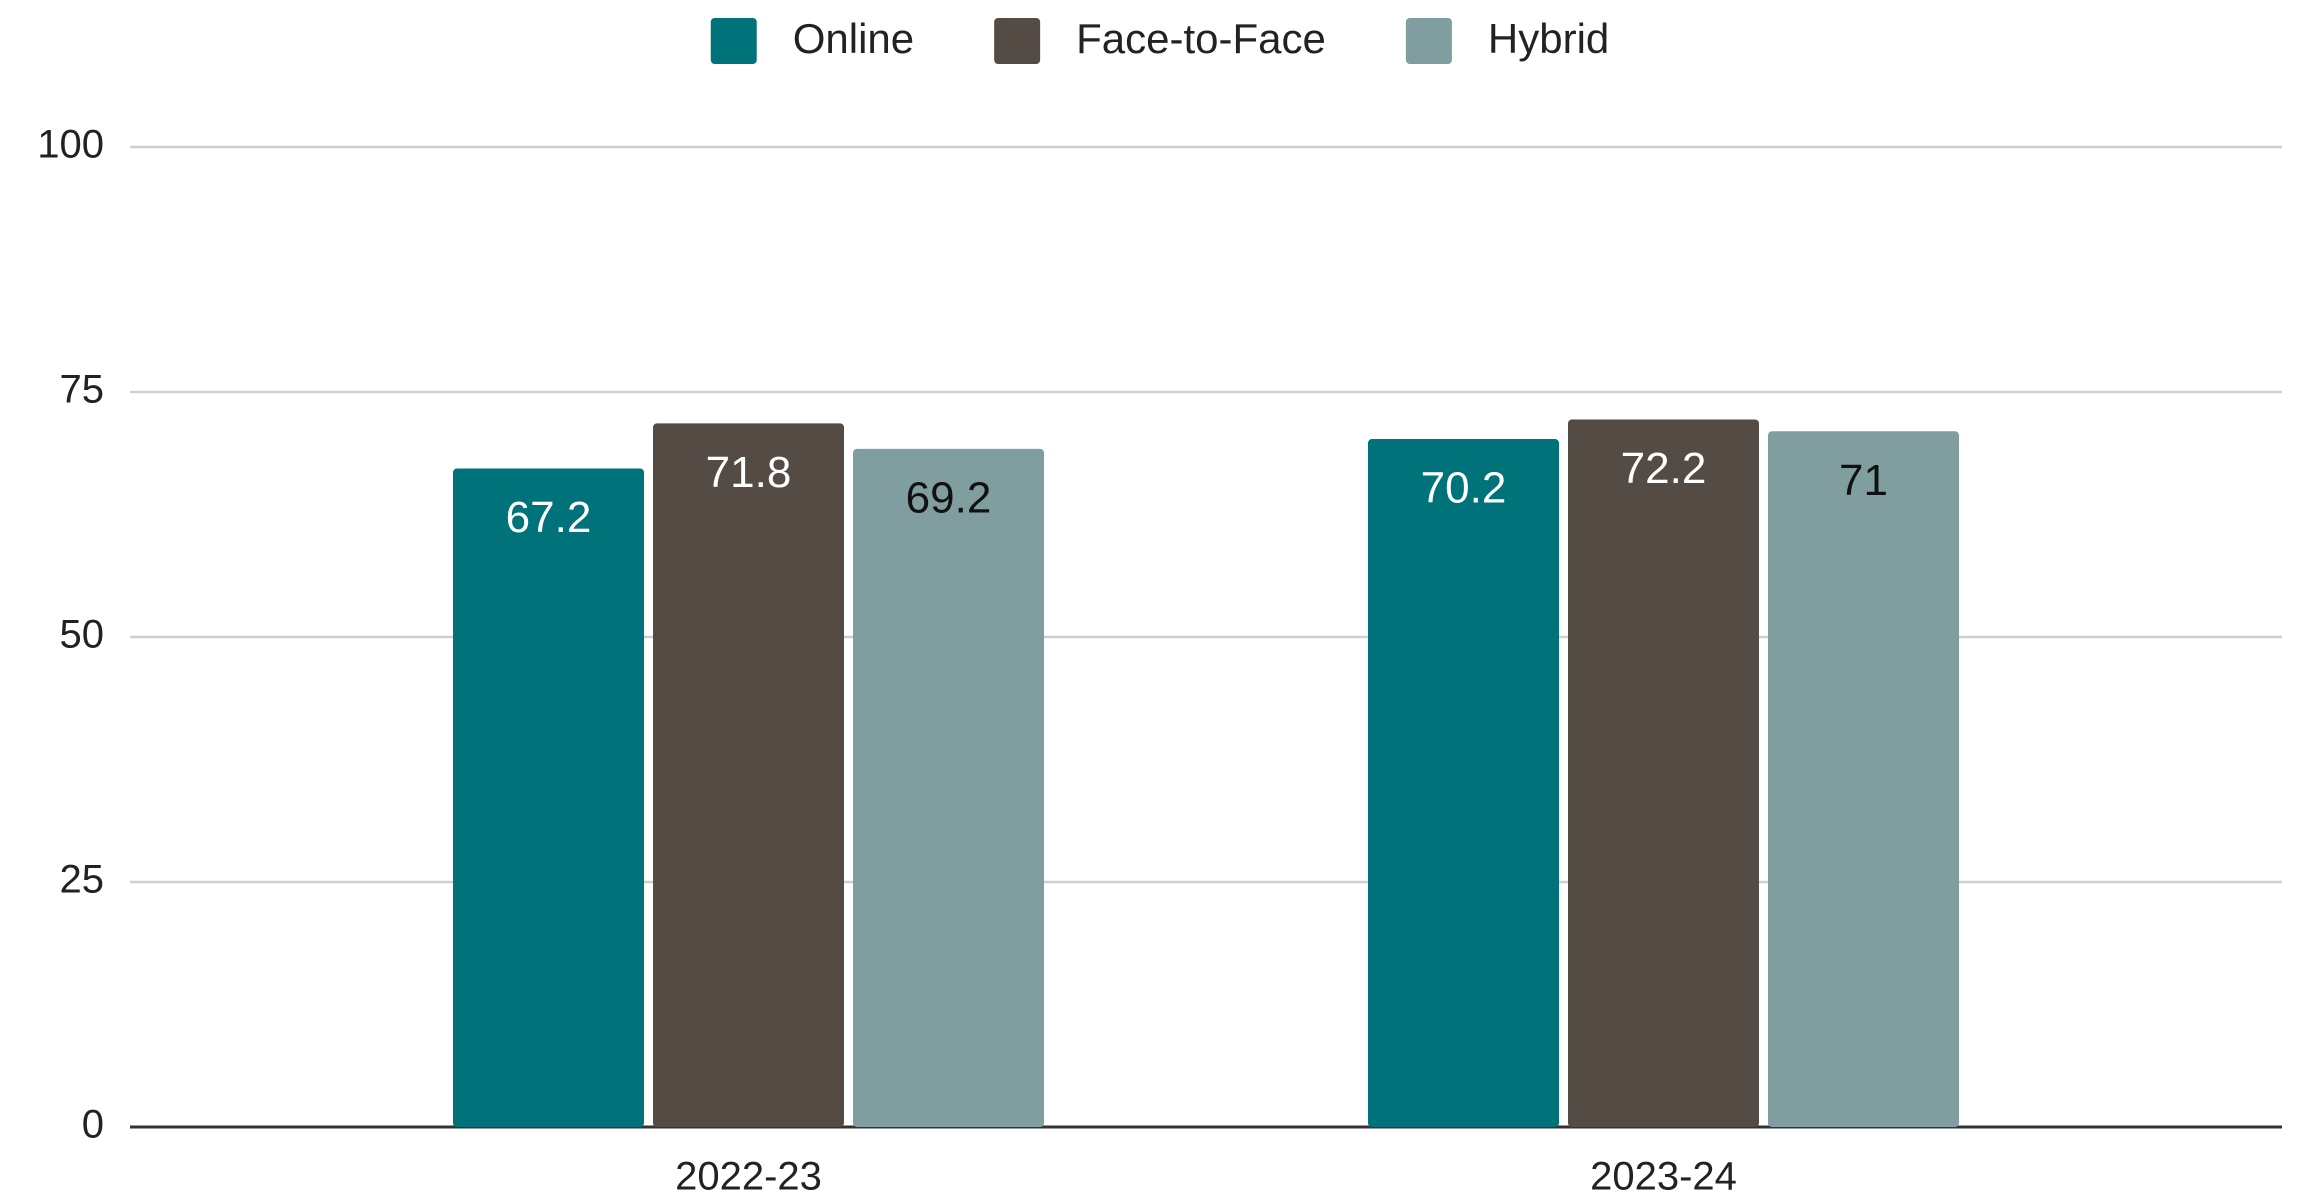 The width and height of the screenshot is (2297, 1194). Describe the element at coordinates (949, 497) in the screenshot. I see `value-label: 69.2` at that location.